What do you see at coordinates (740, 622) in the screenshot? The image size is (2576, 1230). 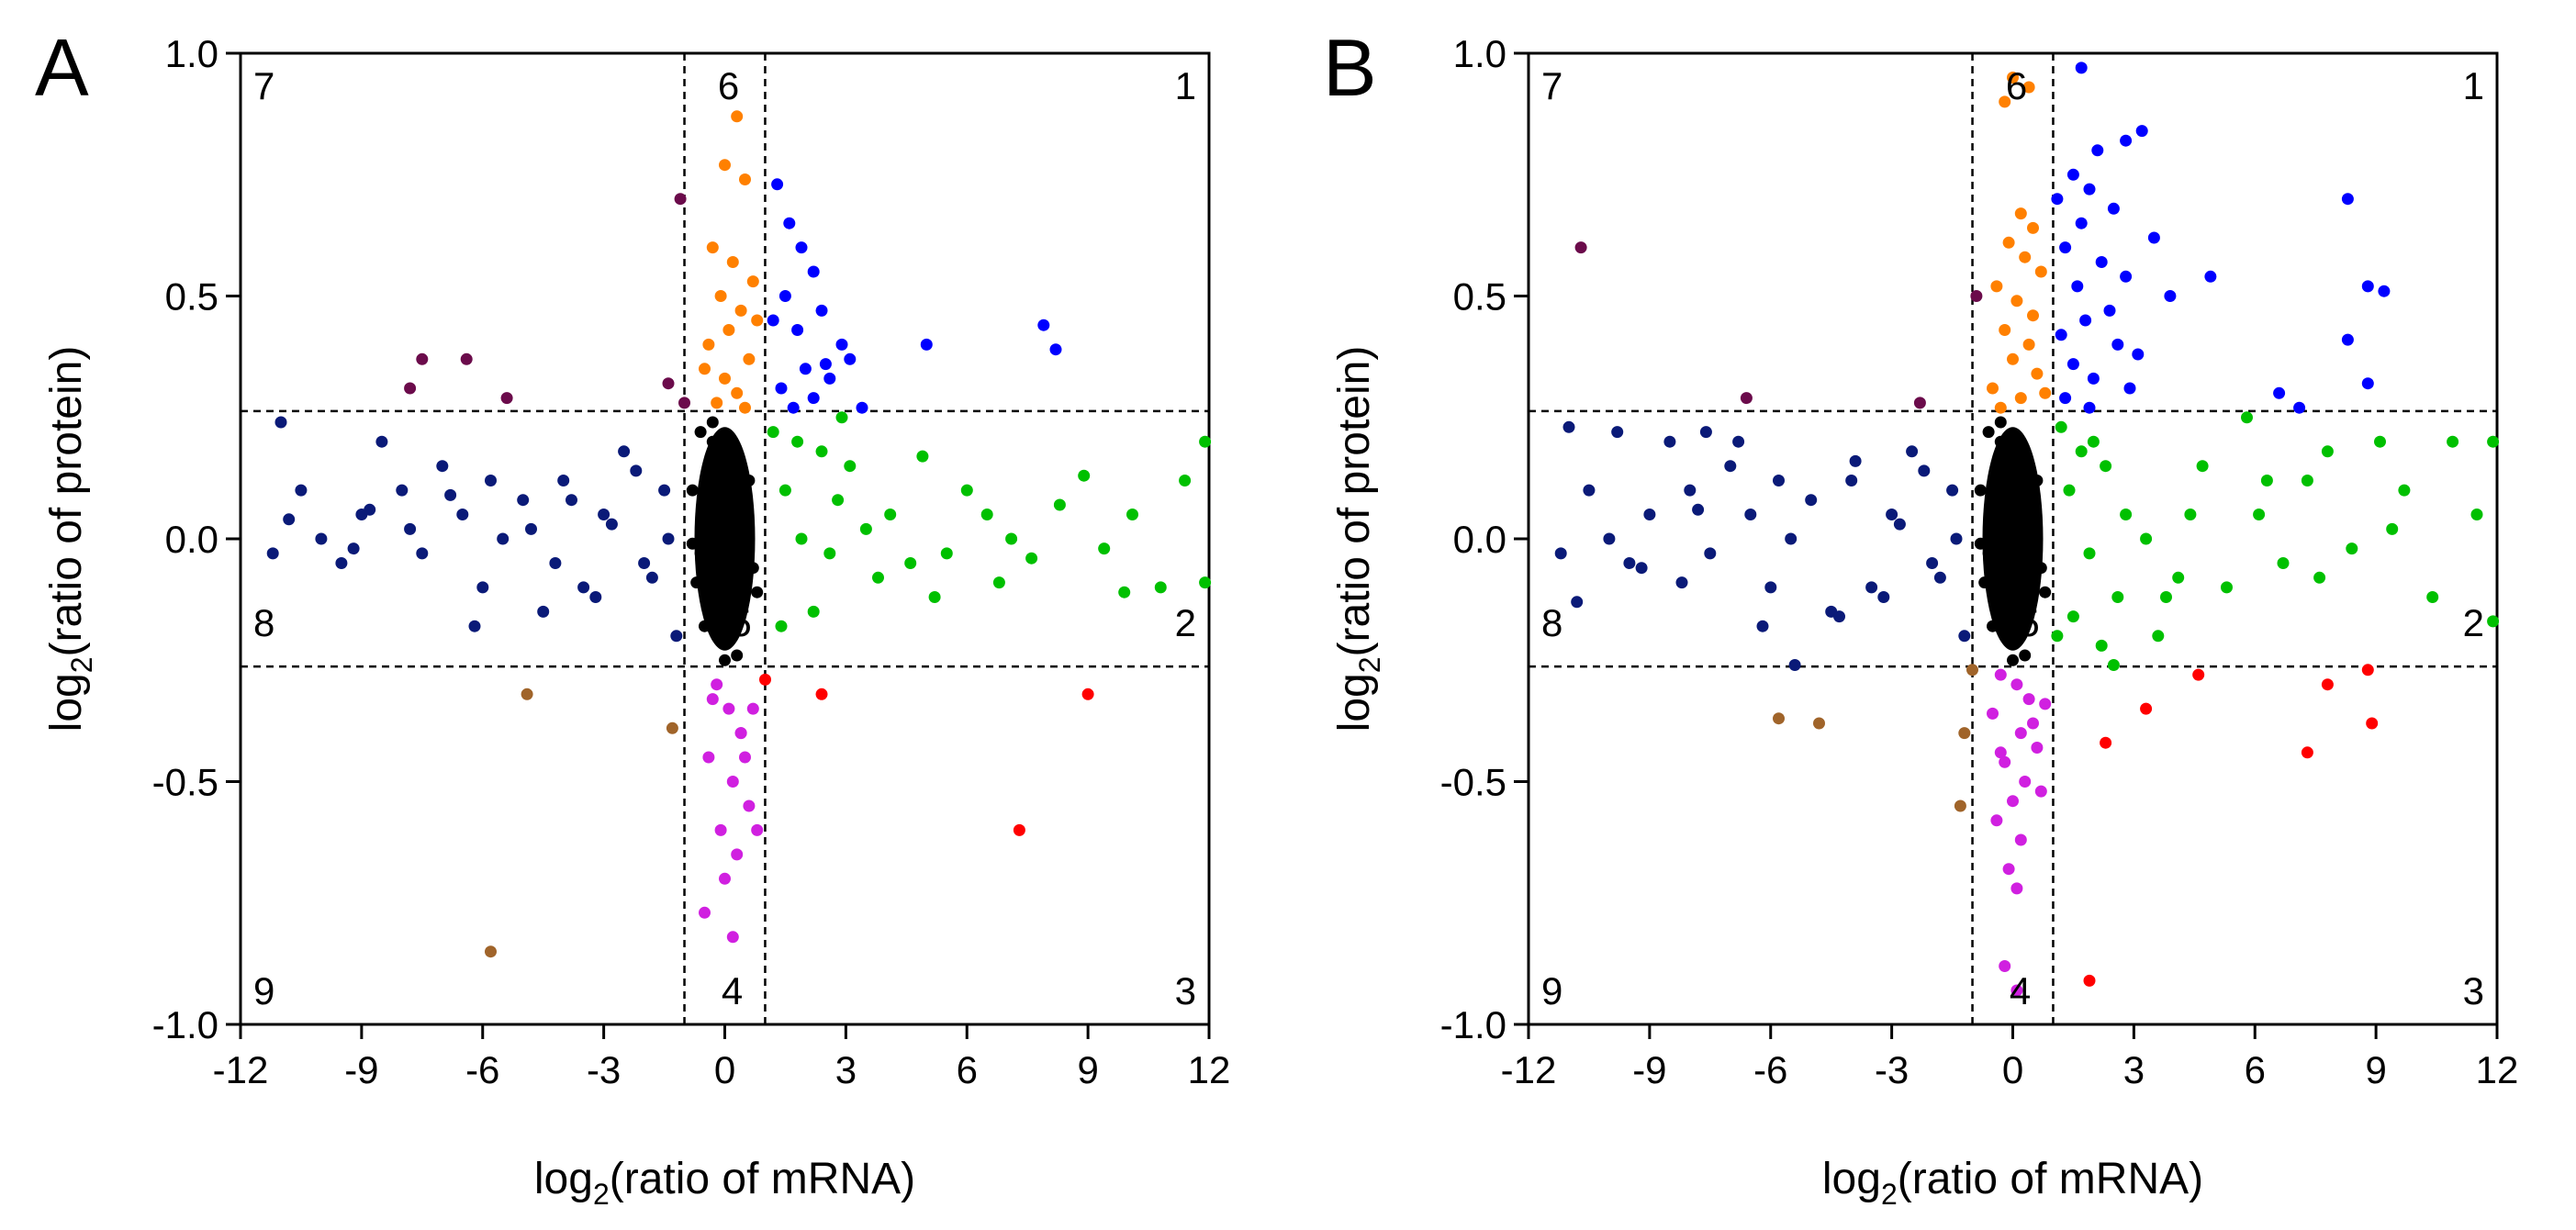 I see `region-label-5: 5` at bounding box center [740, 622].